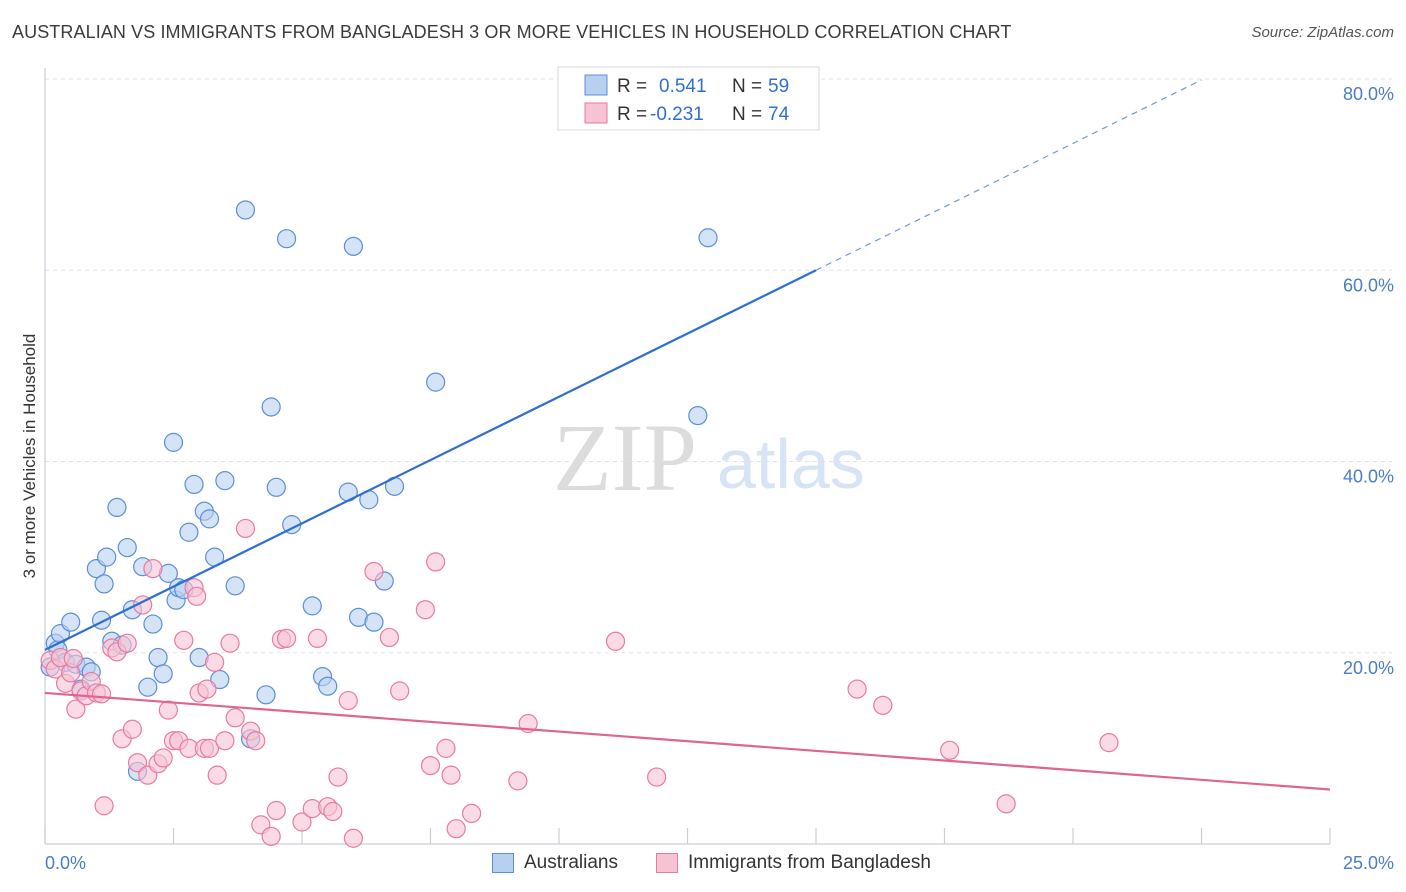  I want to click on source-label: Source: ZipAtlas.com, so click(1322, 32).